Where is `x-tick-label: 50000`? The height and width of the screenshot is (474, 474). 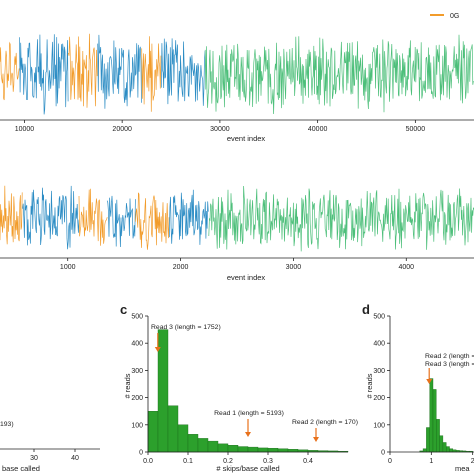 x-tick-label: 50000 is located at coordinates (416, 129).